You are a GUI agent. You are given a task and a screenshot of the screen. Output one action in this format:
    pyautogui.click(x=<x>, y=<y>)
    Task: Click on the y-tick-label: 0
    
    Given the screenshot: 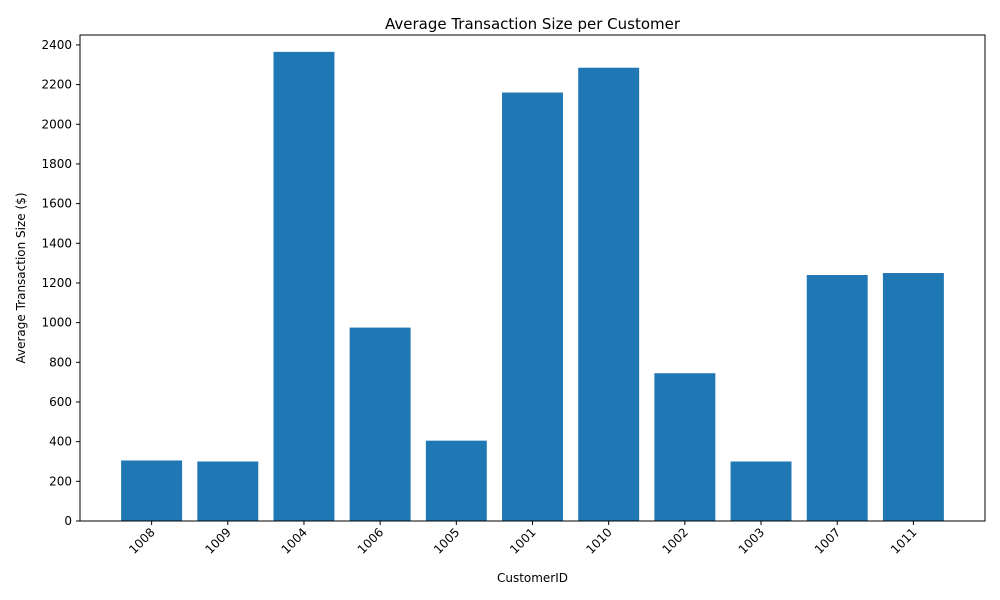 What is the action you would take?
    pyautogui.click(x=68, y=521)
    